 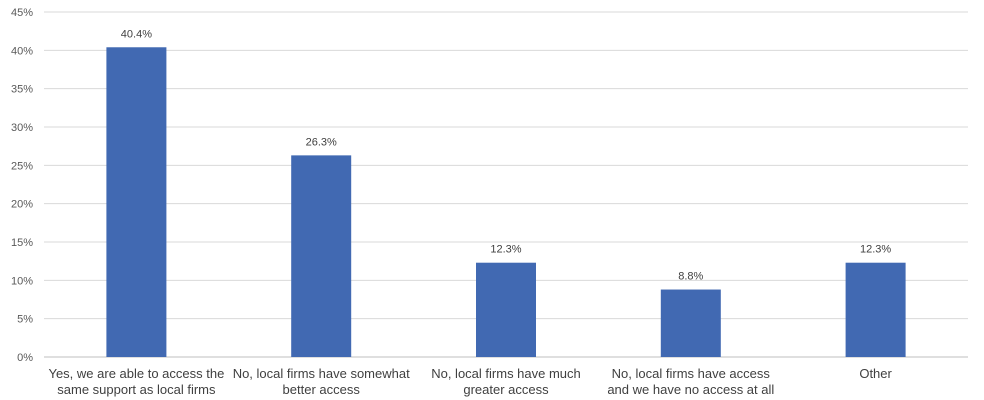 I want to click on y-tick-label: 15%, so click(x=22, y=243).